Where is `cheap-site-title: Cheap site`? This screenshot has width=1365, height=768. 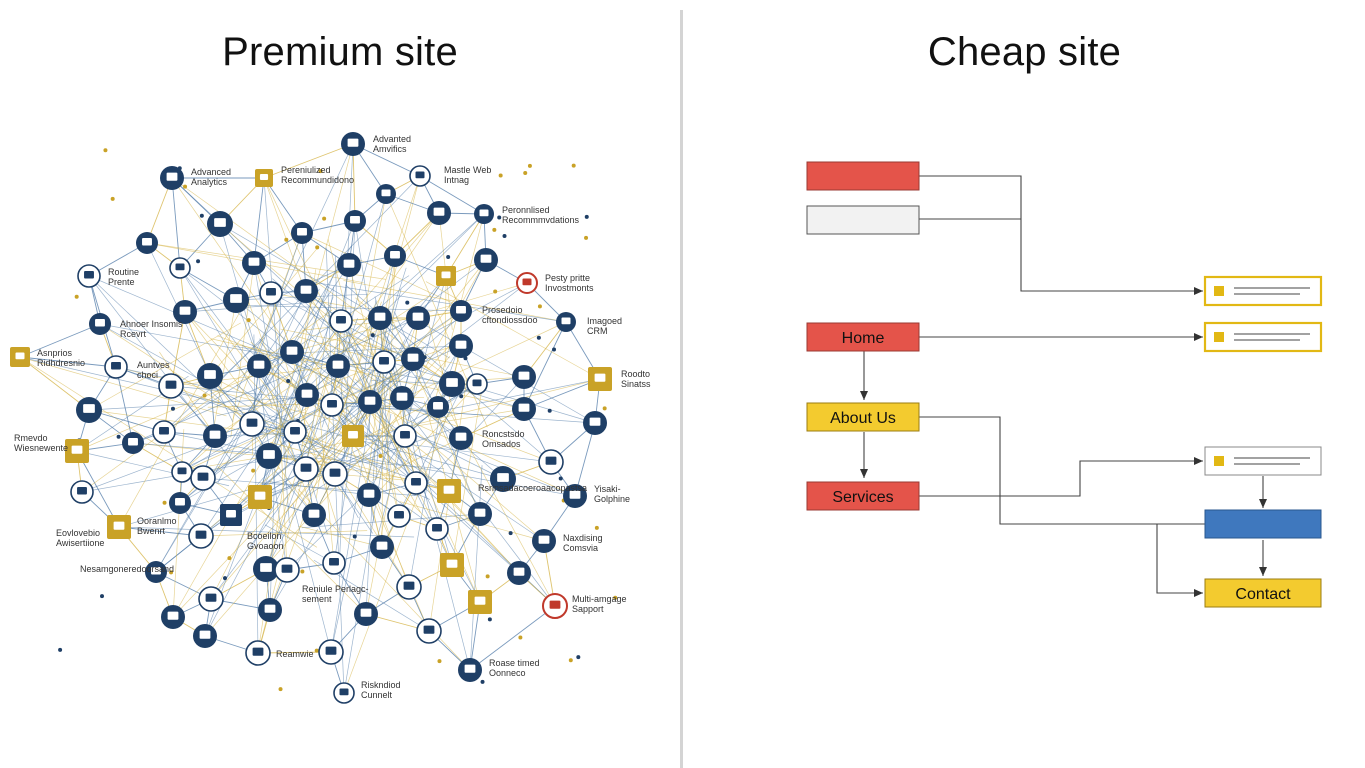 cheap-site-title: Cheap site is located at coordinates (1024, 52).